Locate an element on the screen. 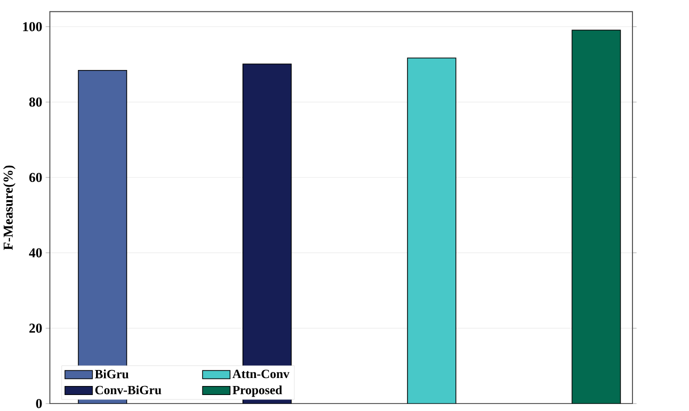  y-tick-label: 80 is located at coordinates (35, 101).